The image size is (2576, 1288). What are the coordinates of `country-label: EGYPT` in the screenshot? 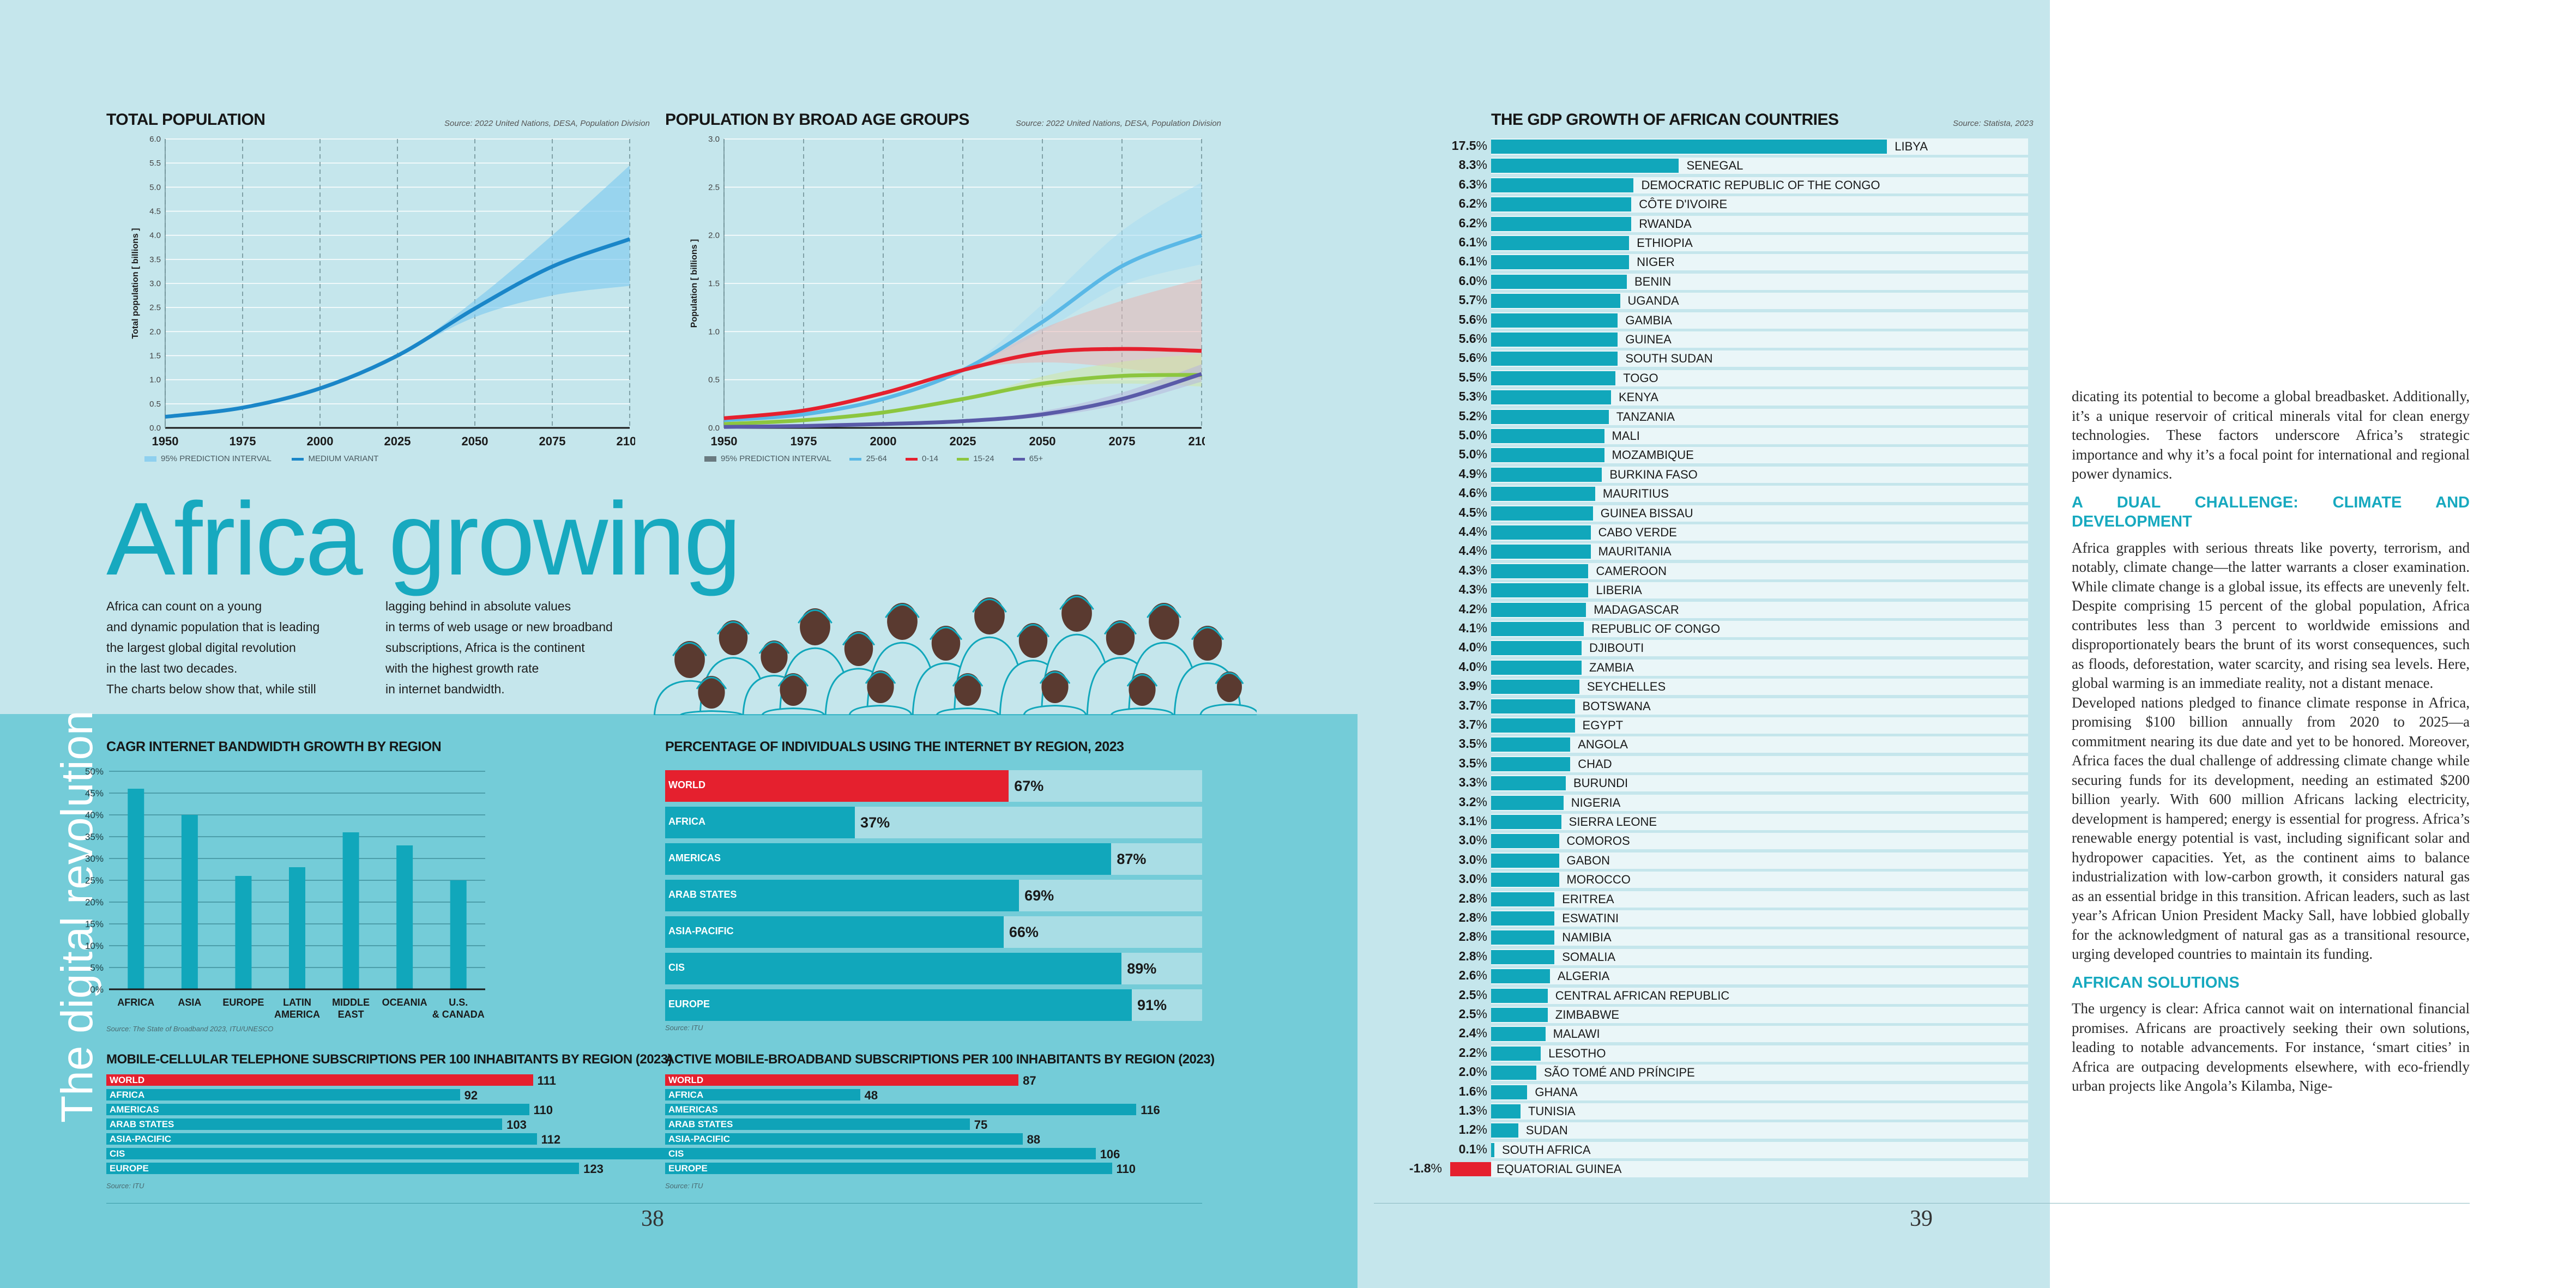 It's located at (1603, 725).